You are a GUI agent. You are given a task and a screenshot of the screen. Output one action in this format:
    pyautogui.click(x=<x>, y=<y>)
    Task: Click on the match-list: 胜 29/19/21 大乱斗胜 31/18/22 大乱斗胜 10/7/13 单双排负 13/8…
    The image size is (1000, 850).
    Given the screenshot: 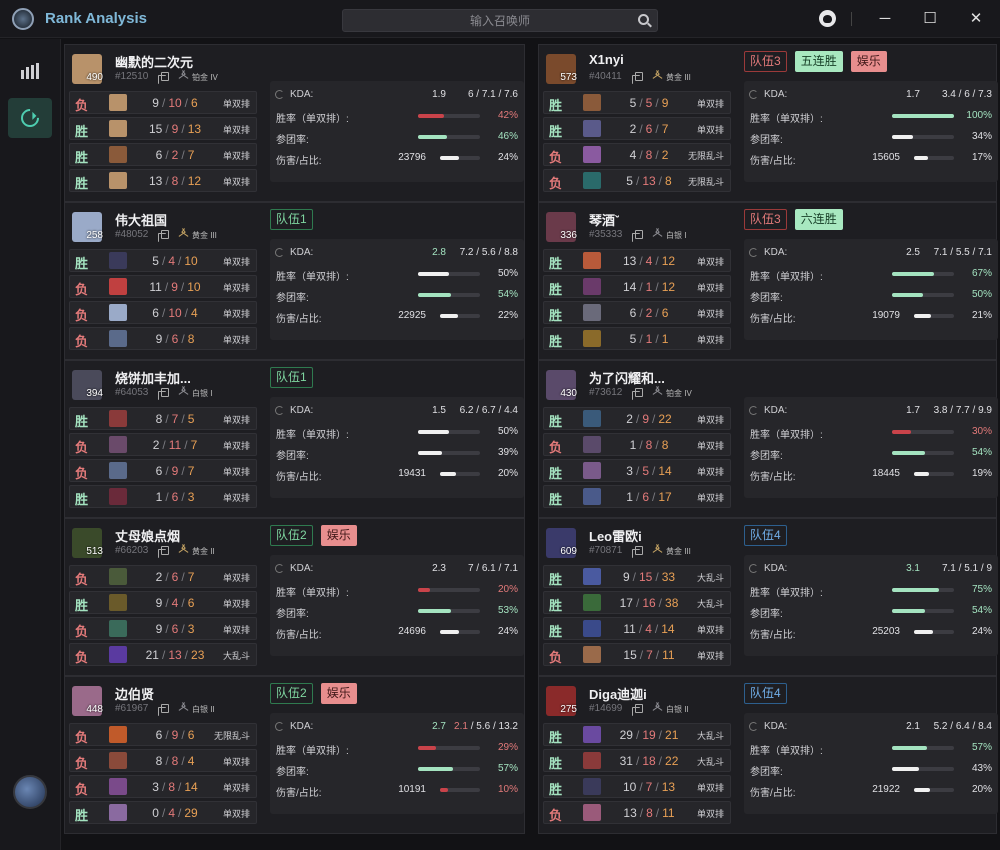 What is the action you would take?
    pyautogui.click(x=637, y=775)
    